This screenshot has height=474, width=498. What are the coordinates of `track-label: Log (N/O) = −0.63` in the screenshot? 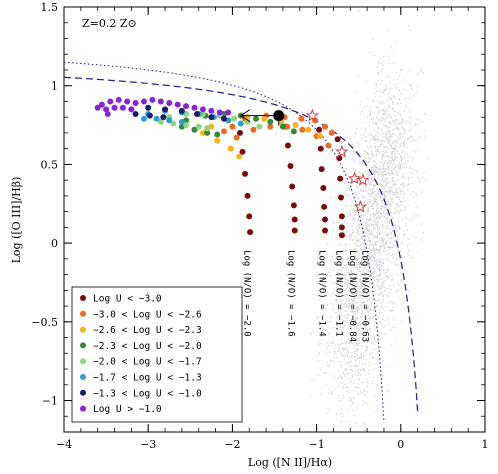 It's located at (364, 296).